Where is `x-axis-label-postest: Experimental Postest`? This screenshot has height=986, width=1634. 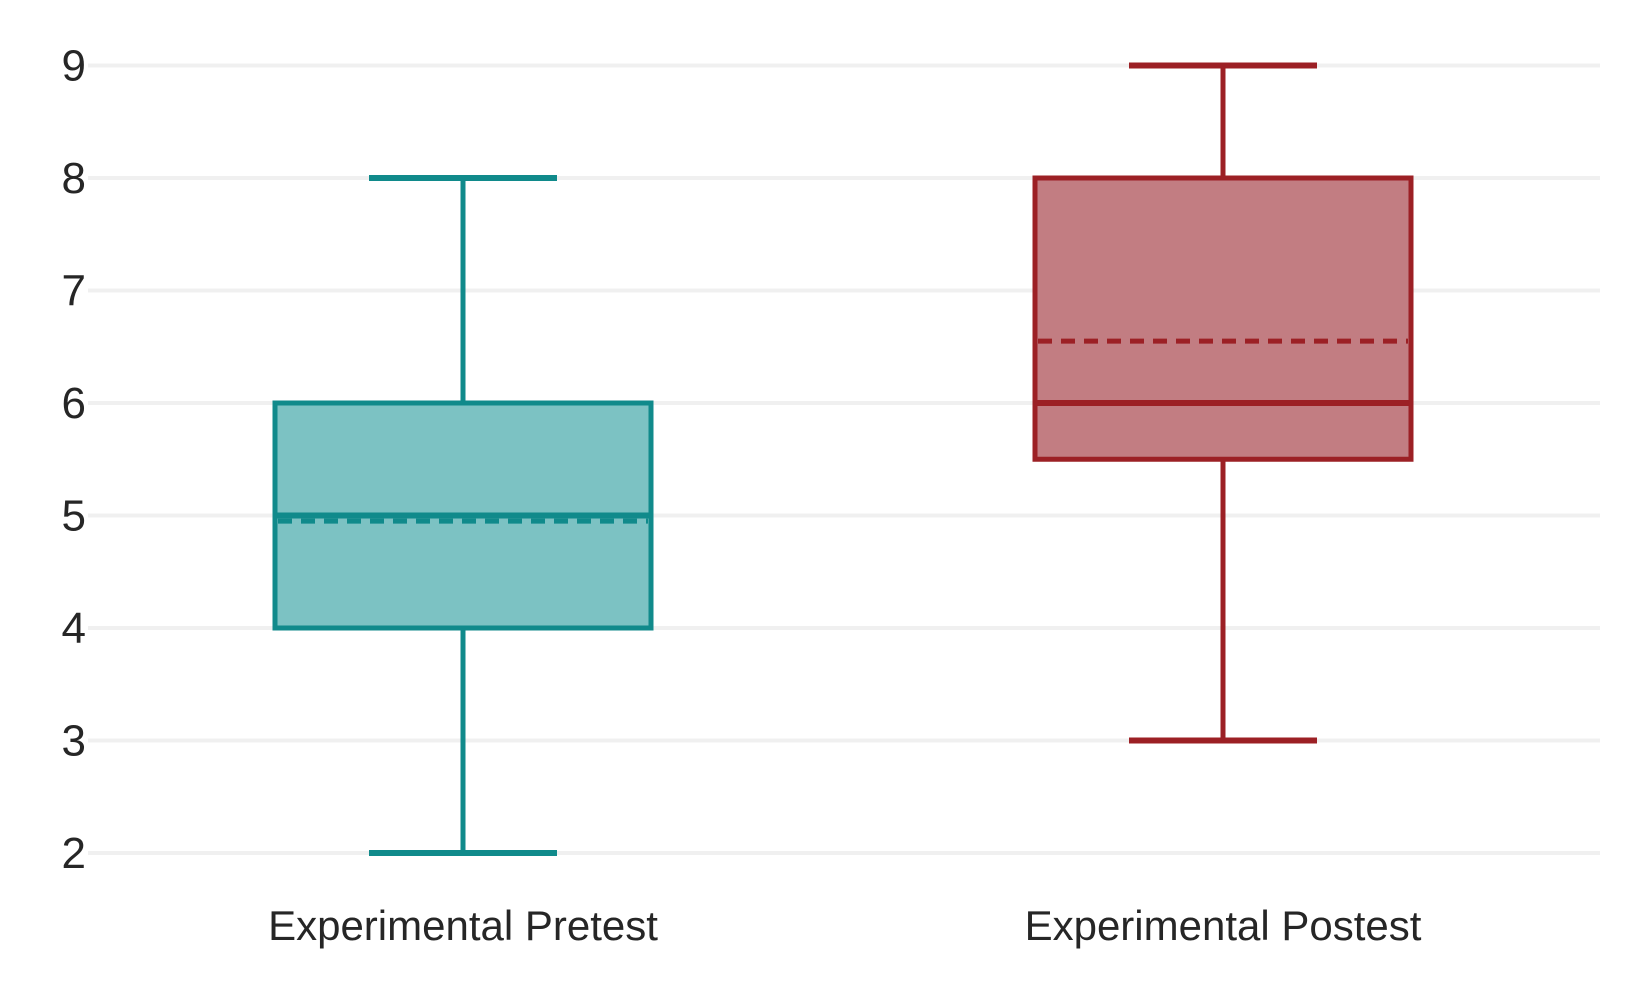
x-axis-label-postest: Experimental Postest is located at coordinates (1223, 925).